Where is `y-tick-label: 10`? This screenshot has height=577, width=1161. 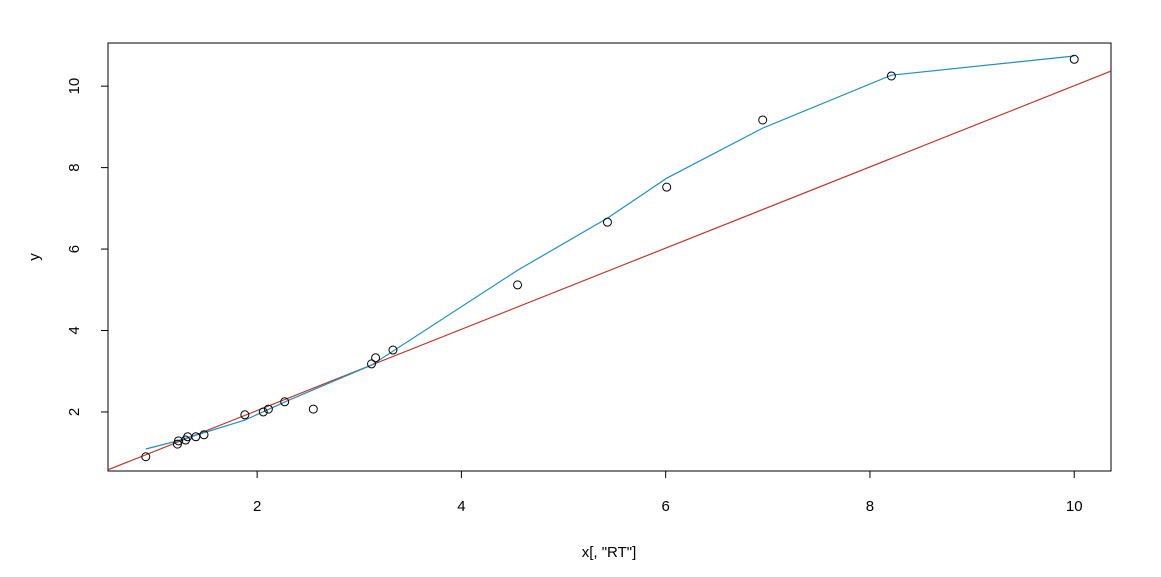
y-tick-label: 10 is located at coordinates (74, 86).